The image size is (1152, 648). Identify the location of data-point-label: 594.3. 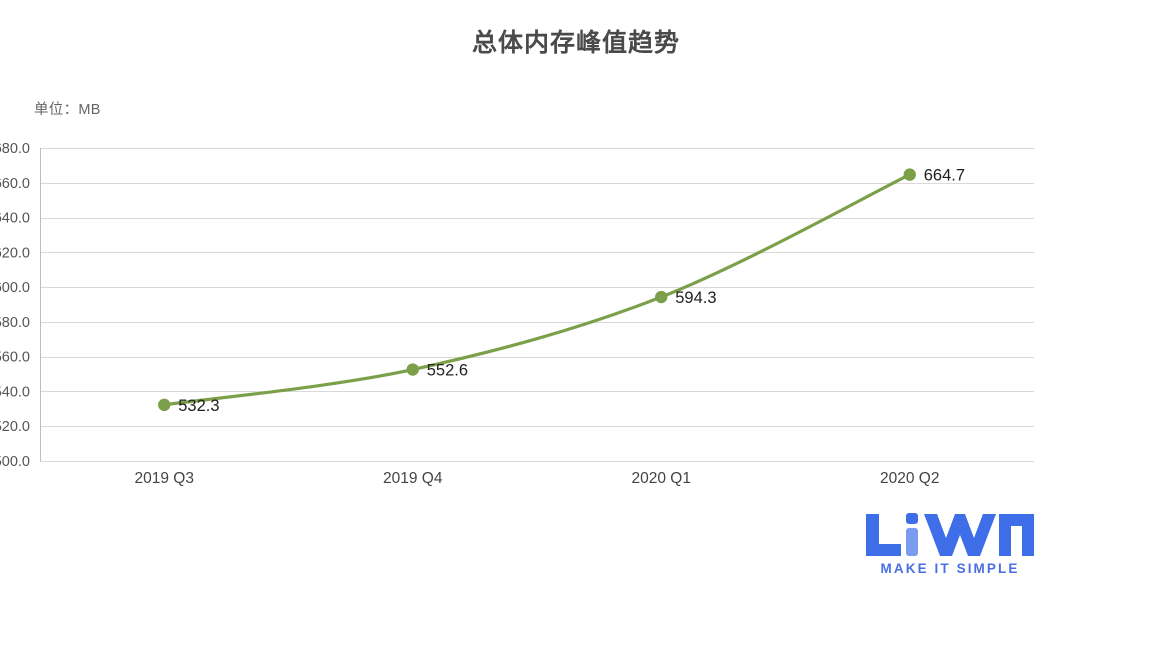
(695, 298).